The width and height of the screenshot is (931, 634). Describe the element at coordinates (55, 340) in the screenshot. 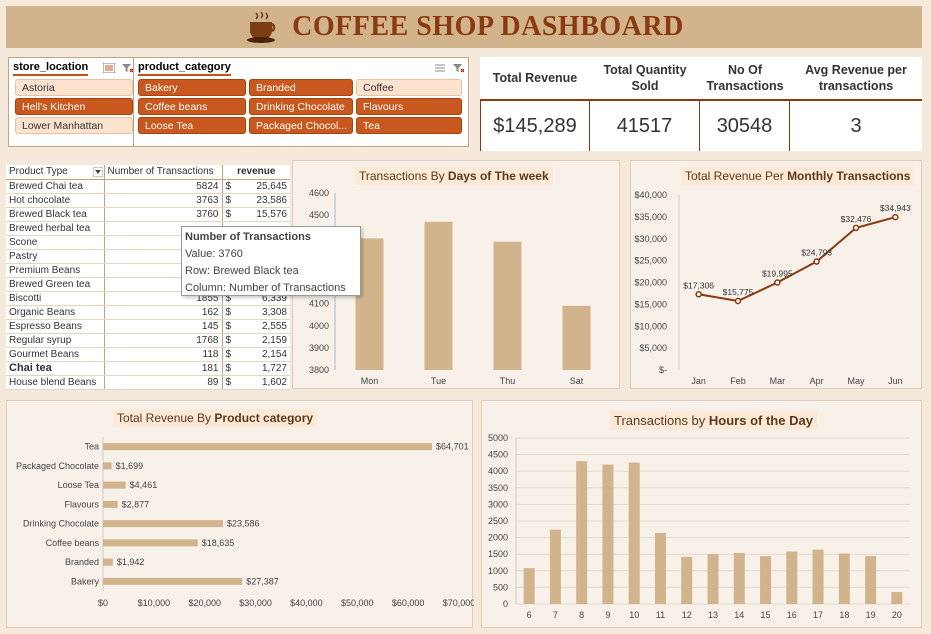

I see `pivot-product-type: Regular syrup` at that location.